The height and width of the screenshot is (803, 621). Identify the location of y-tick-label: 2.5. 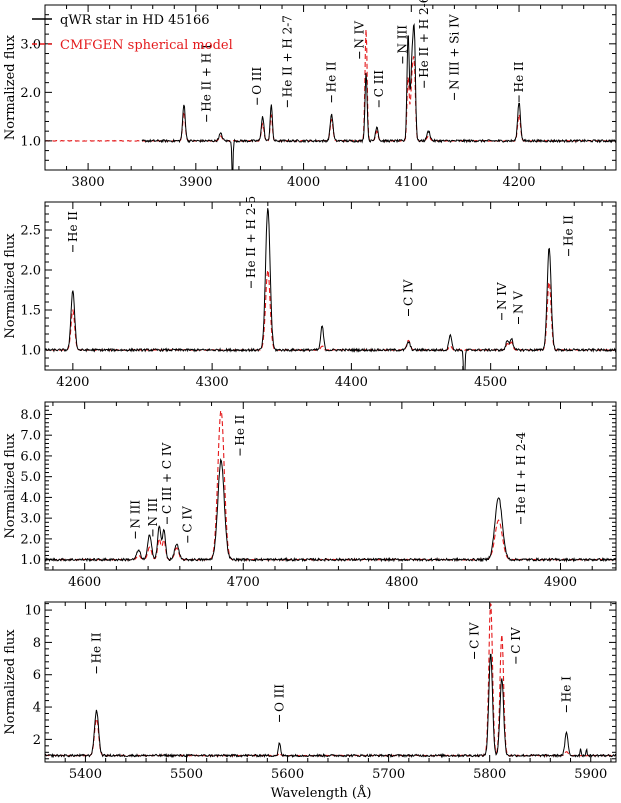
(30, 231).